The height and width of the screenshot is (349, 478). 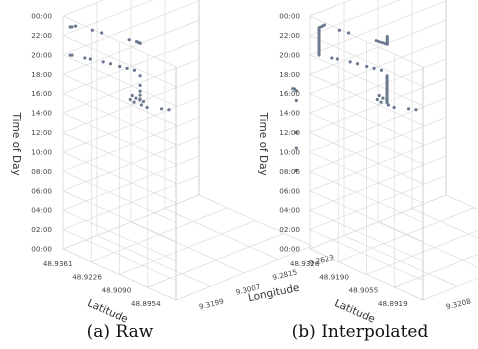 I want to click on lat-tick-label: 48.8919, so click(x=393, y=303).